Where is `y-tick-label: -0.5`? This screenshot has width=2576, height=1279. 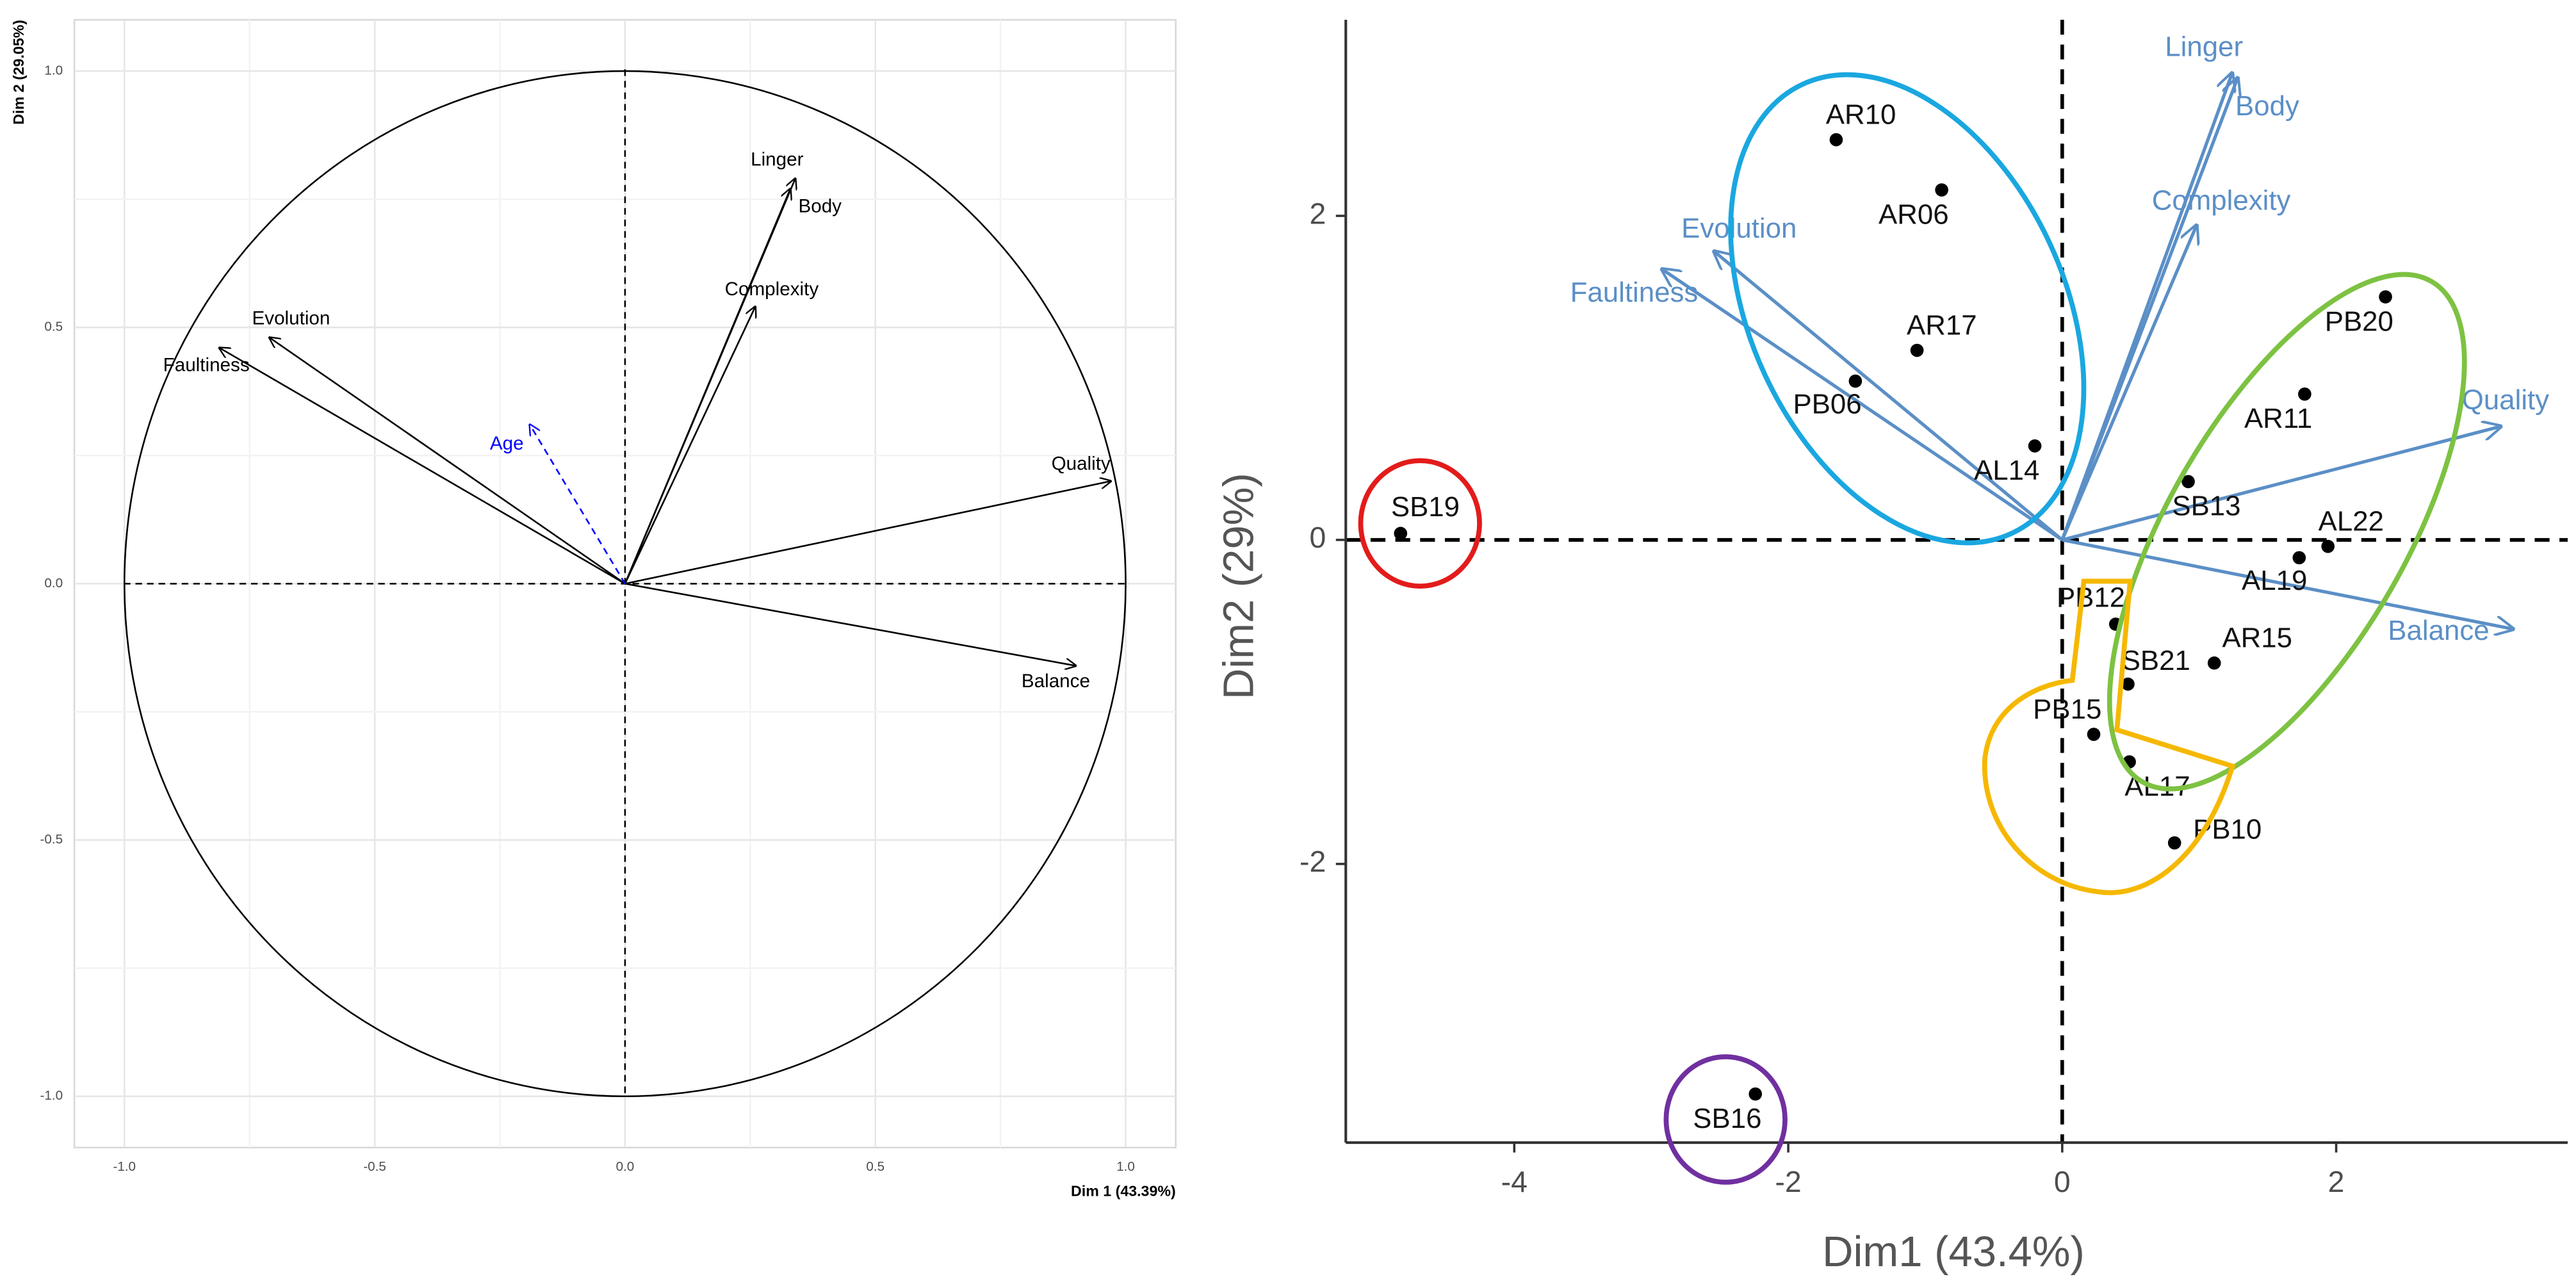 y-tick-label: -0.5 is located at coordinates (51, 839).